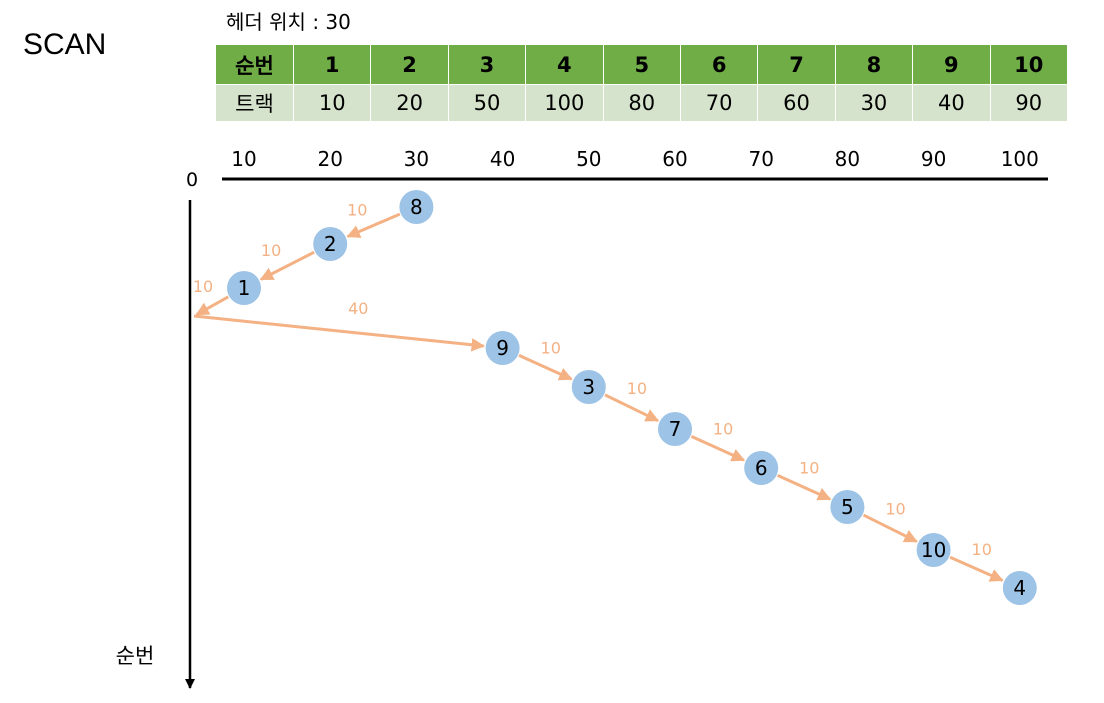 Image resolution: width=1104 pixels, height=703 pixels. Describe the element at coordinates (719, 64) in the screenshot. I see `order-cell: 6` at that location.